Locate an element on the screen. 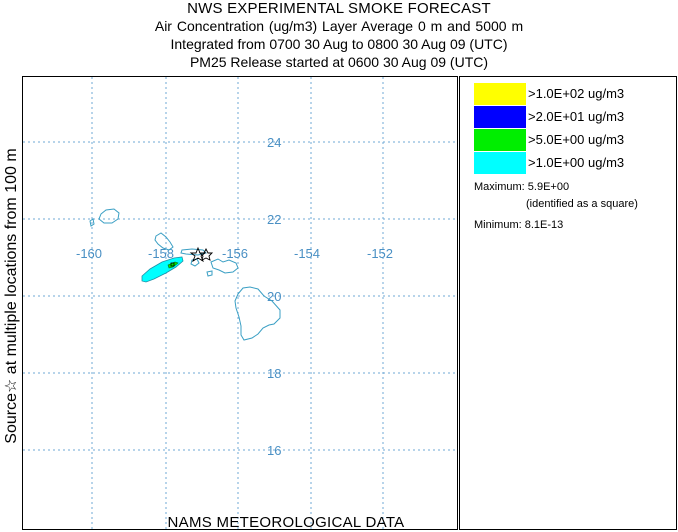 The width and height of the screenshot is (678, 532). island-hawaii is located at coordinates (257, 313).